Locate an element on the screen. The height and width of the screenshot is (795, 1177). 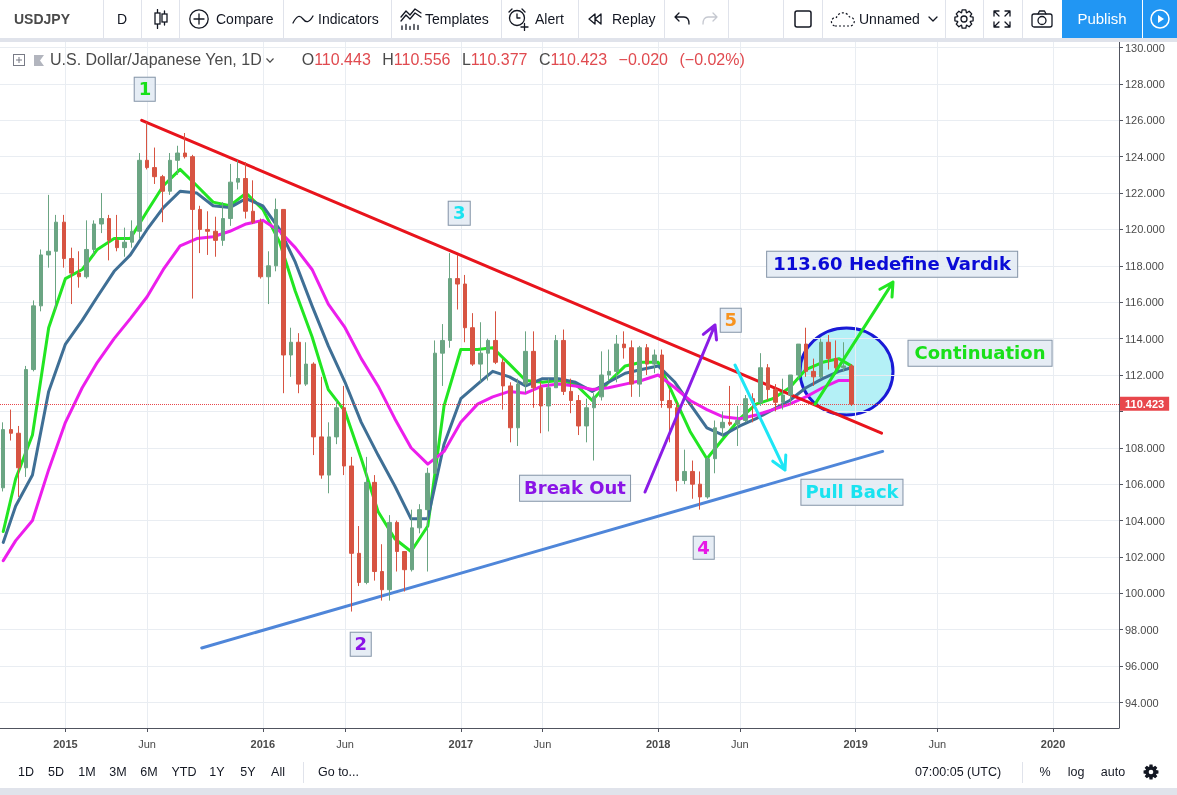
text: O110.443 H110.556 L110.377 C110.423 −0.020 (−0.02%) is located at coordinates (523, 59).